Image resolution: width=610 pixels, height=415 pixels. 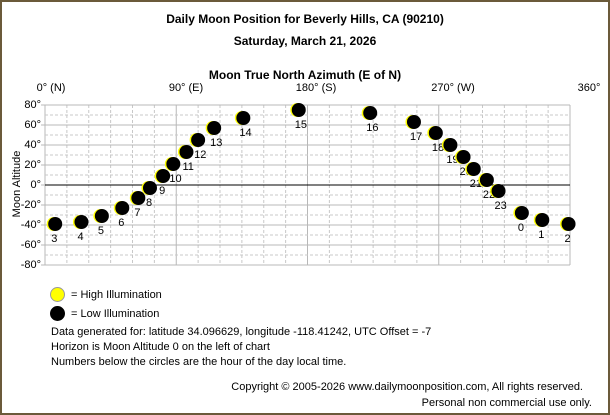 I want to click on moon-point-6: 6, so click(x=121, y=215).